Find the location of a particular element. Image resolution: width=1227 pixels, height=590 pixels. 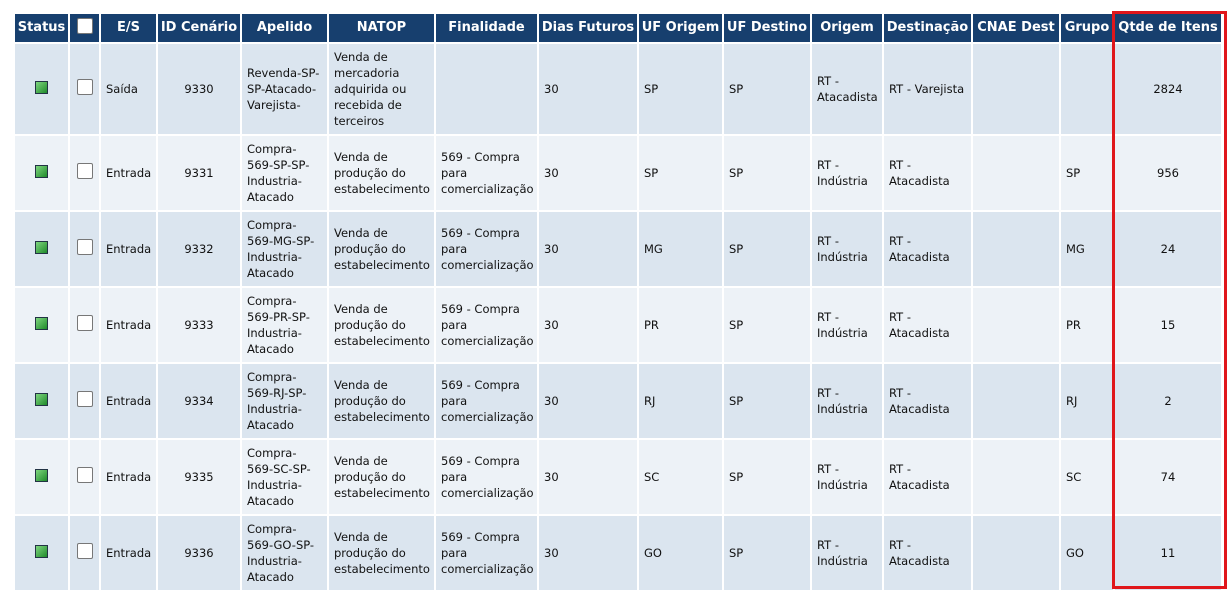

cell-id: 9334 is located at coordinates (199, 401).